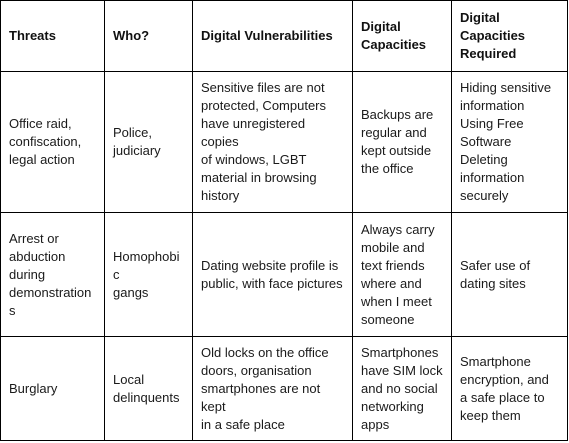 Image resolution: width=569 pixels, height=443 pixels. What do you see at coordinates (393, 265) in the screenshot?
I see `cell-line: text friends` at bounding box center [393, 265].